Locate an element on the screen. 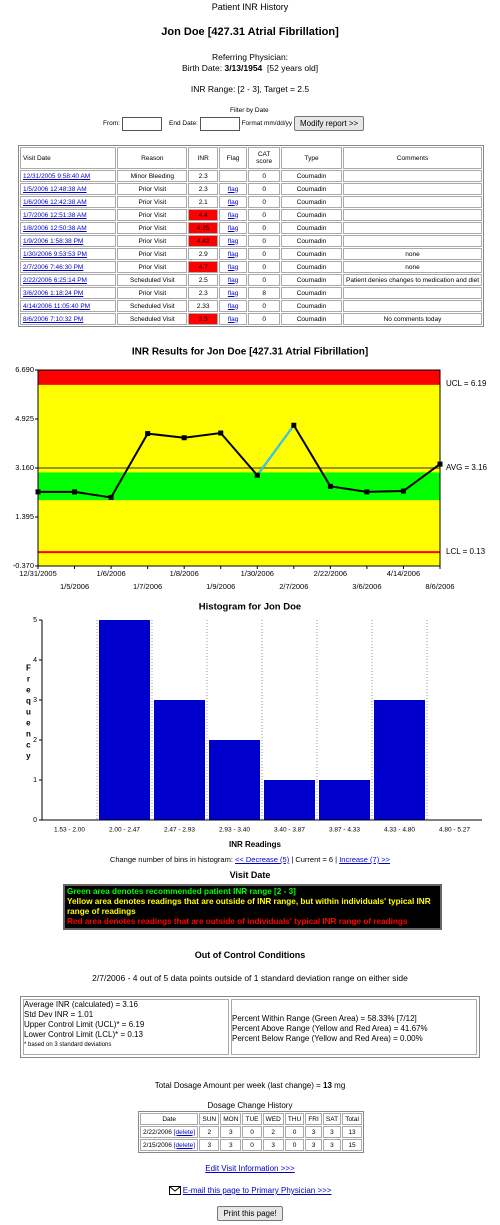  column-header: THU is located at coordinates (294, 1119).